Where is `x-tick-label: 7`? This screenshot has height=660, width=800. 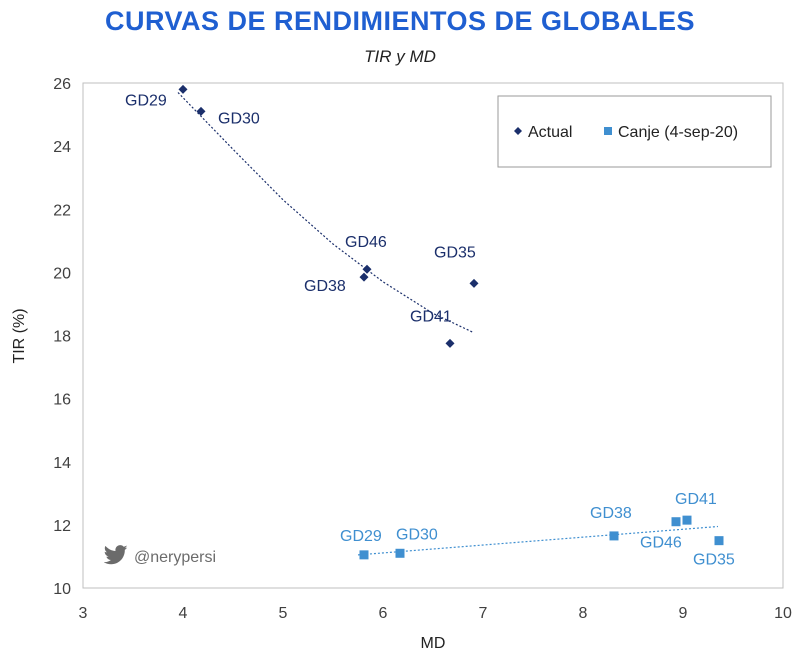
x-tick-label: 7 is located at coordinates (483, 613).